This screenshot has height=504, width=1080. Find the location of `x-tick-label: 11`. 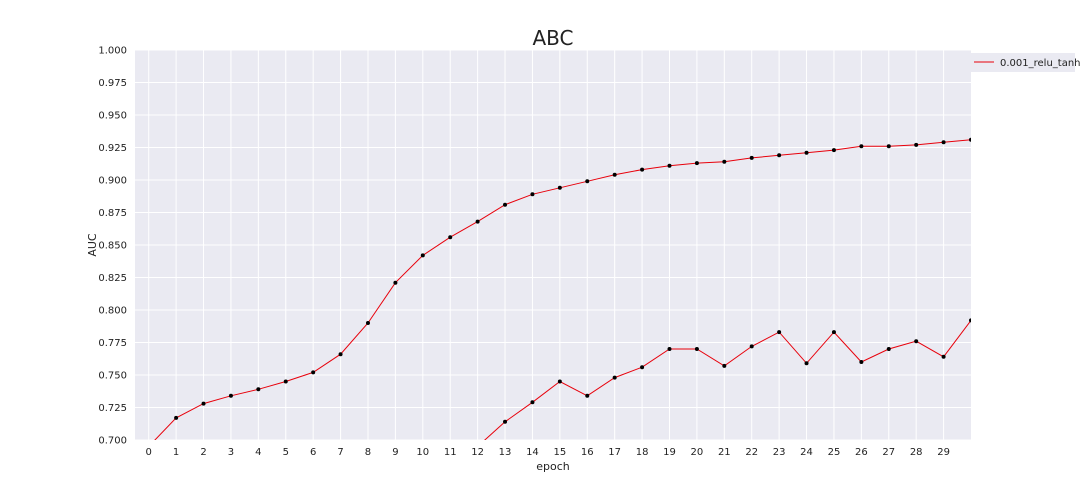

x-tick-label: 11 is located at coordinates (450, 452).